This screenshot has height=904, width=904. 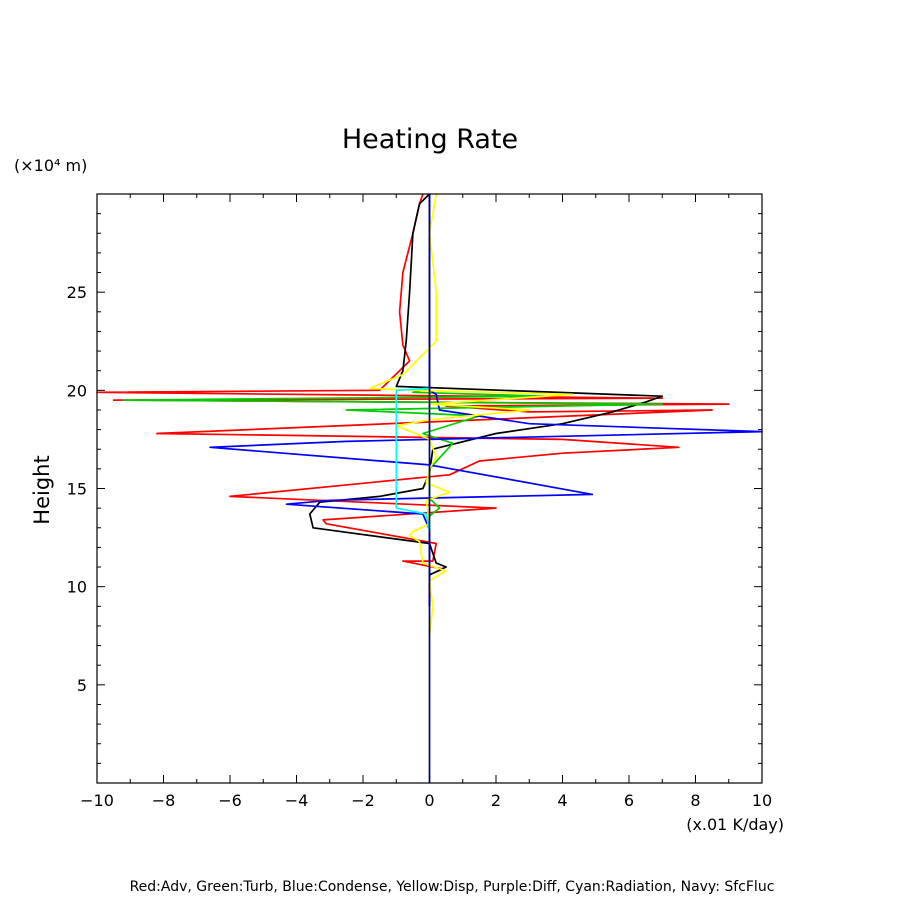 What do you see at coordinates (496, 800) in the screenshot?
I see `x-tick-label: 2` at bounding box center [496, 800].